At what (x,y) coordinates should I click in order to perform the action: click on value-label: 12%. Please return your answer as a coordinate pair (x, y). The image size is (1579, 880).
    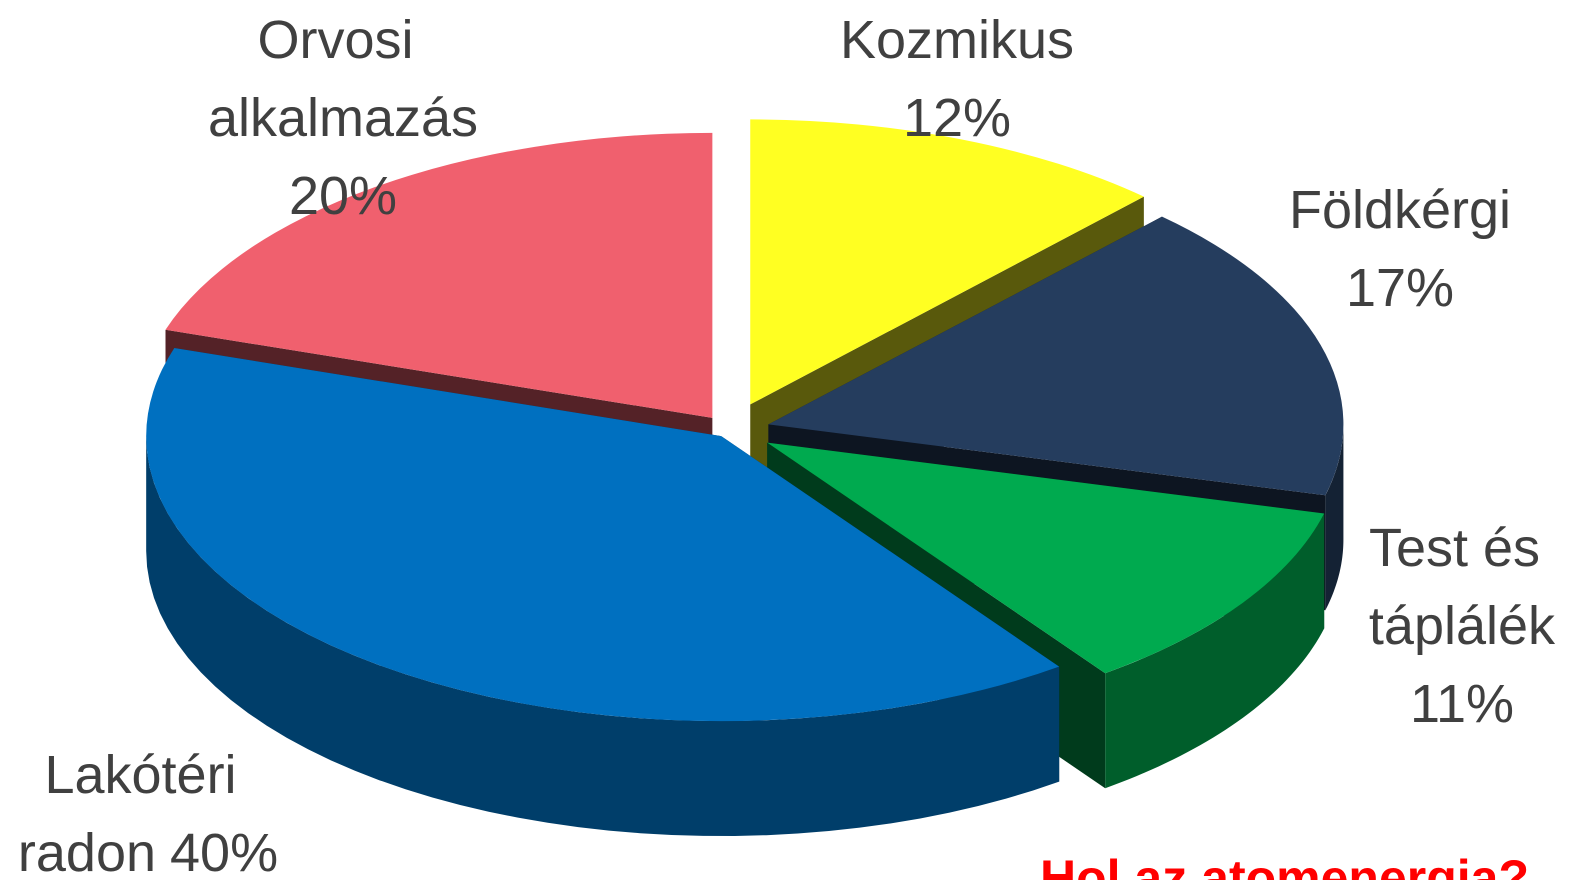
    Looking at the image, I should click on (957, 118).